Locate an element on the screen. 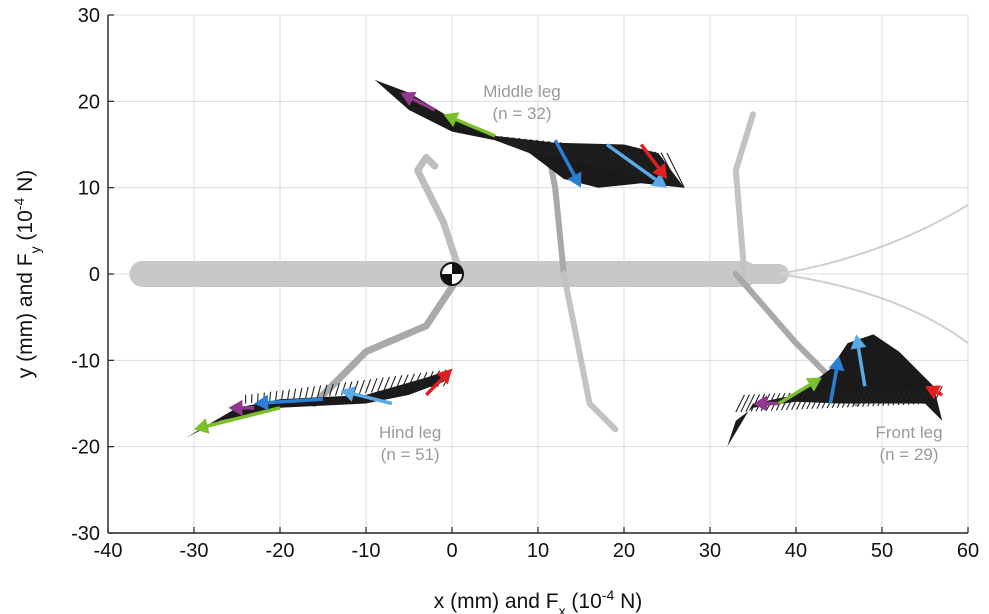 The height and width of the screenshot is (614, 989). leg-name-label: Hind leg is located at coordinates (410, 432).